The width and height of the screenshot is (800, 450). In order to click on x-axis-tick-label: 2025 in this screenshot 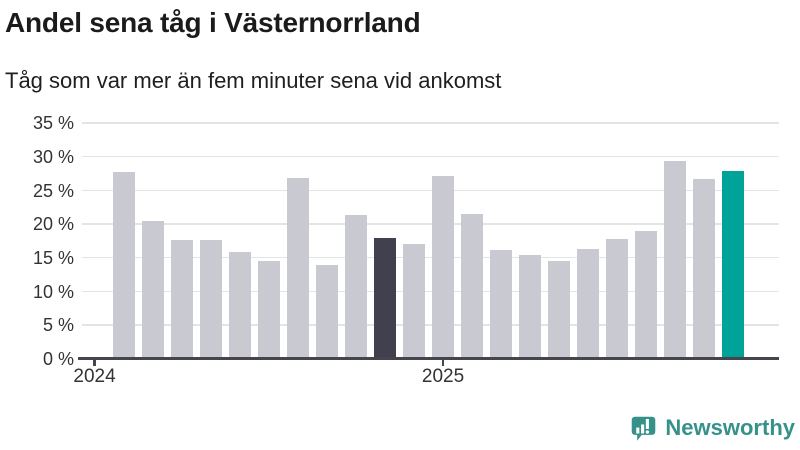, I will do `click(443, 376)`.